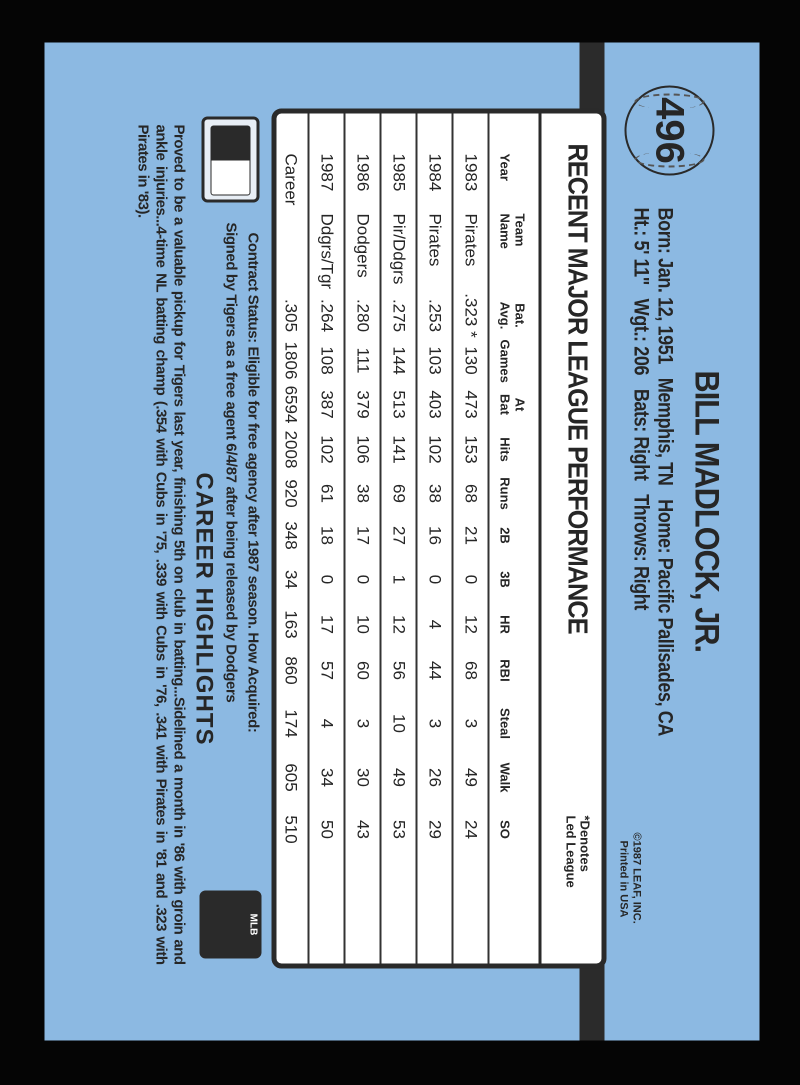 The image size is (800, 1085). What do you see at coordinates (291, 315) in the screenshot?
I see `table-cell: .305` at bounding box center [291, 315].